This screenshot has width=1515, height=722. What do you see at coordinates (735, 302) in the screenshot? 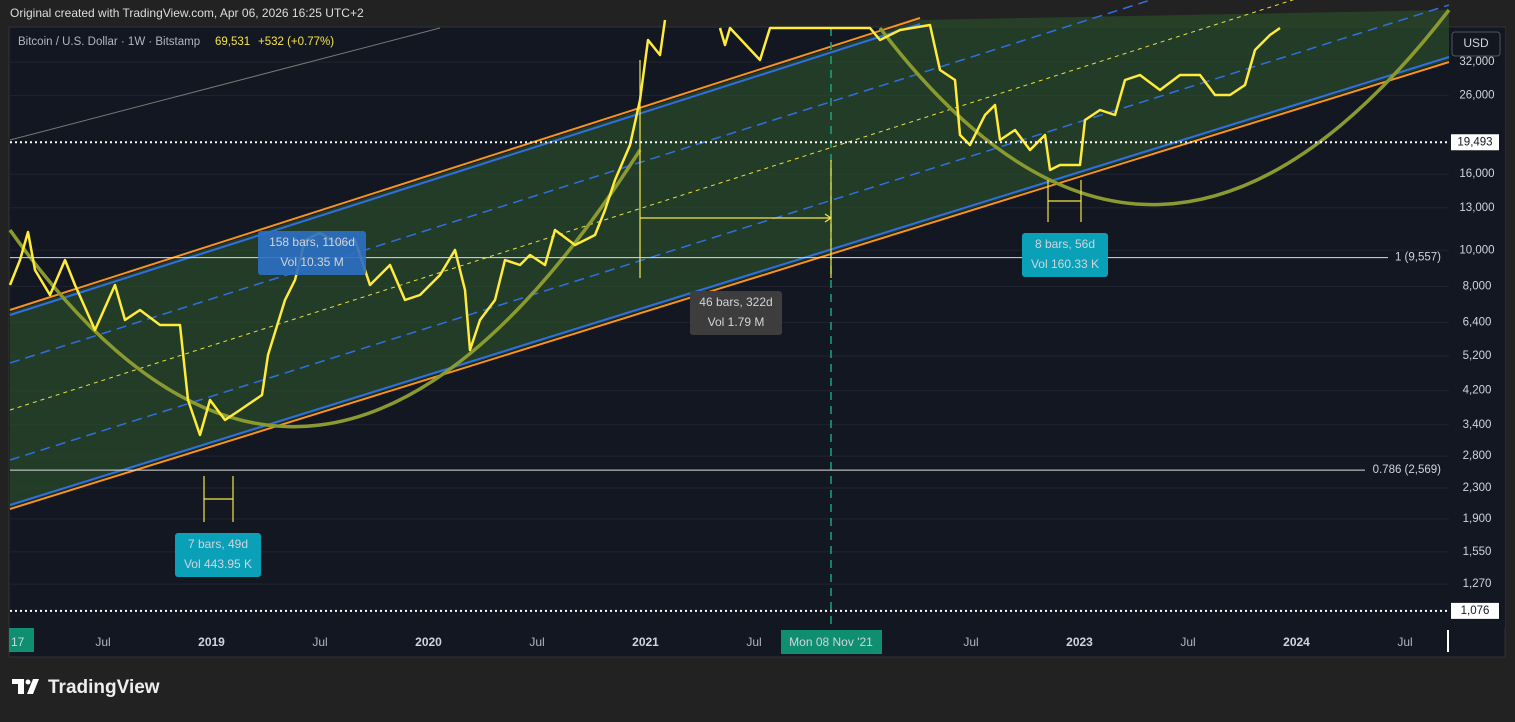
I see `measure-text: 46 bars, 322d` at bounding box center [735, 302].